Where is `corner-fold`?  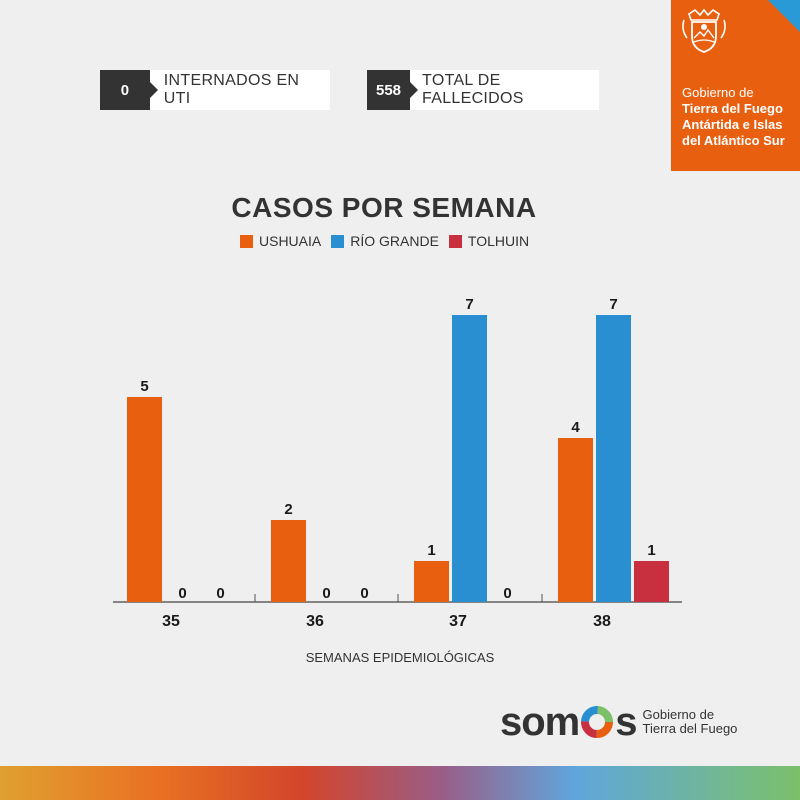
corner-fold is located at coordinates (784, 16).